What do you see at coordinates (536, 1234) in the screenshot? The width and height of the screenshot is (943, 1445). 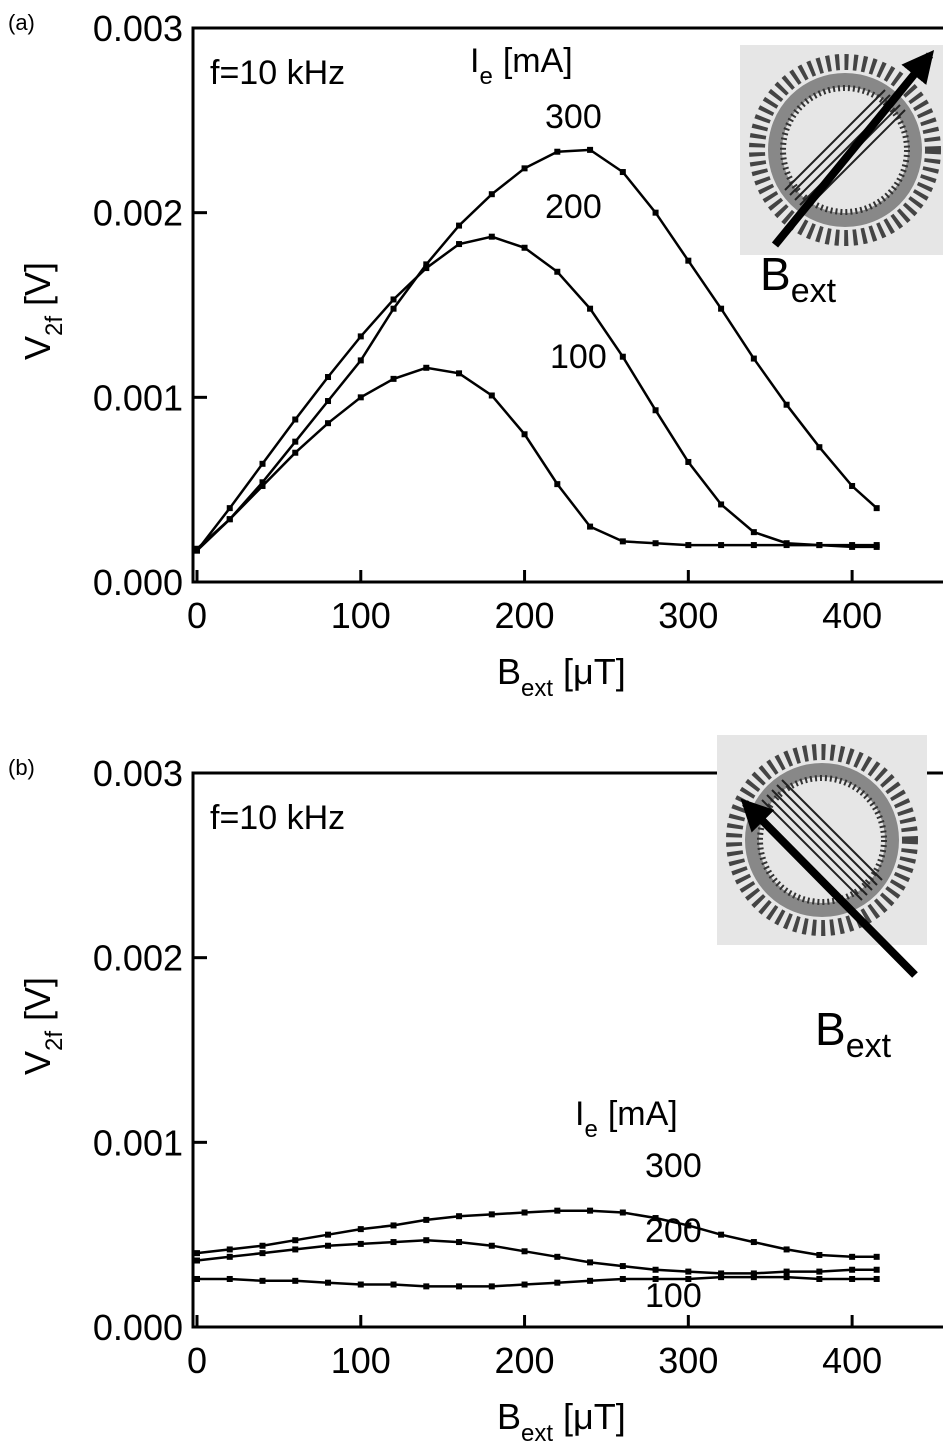 I see `series-line` at bounding box center [536, 1234].